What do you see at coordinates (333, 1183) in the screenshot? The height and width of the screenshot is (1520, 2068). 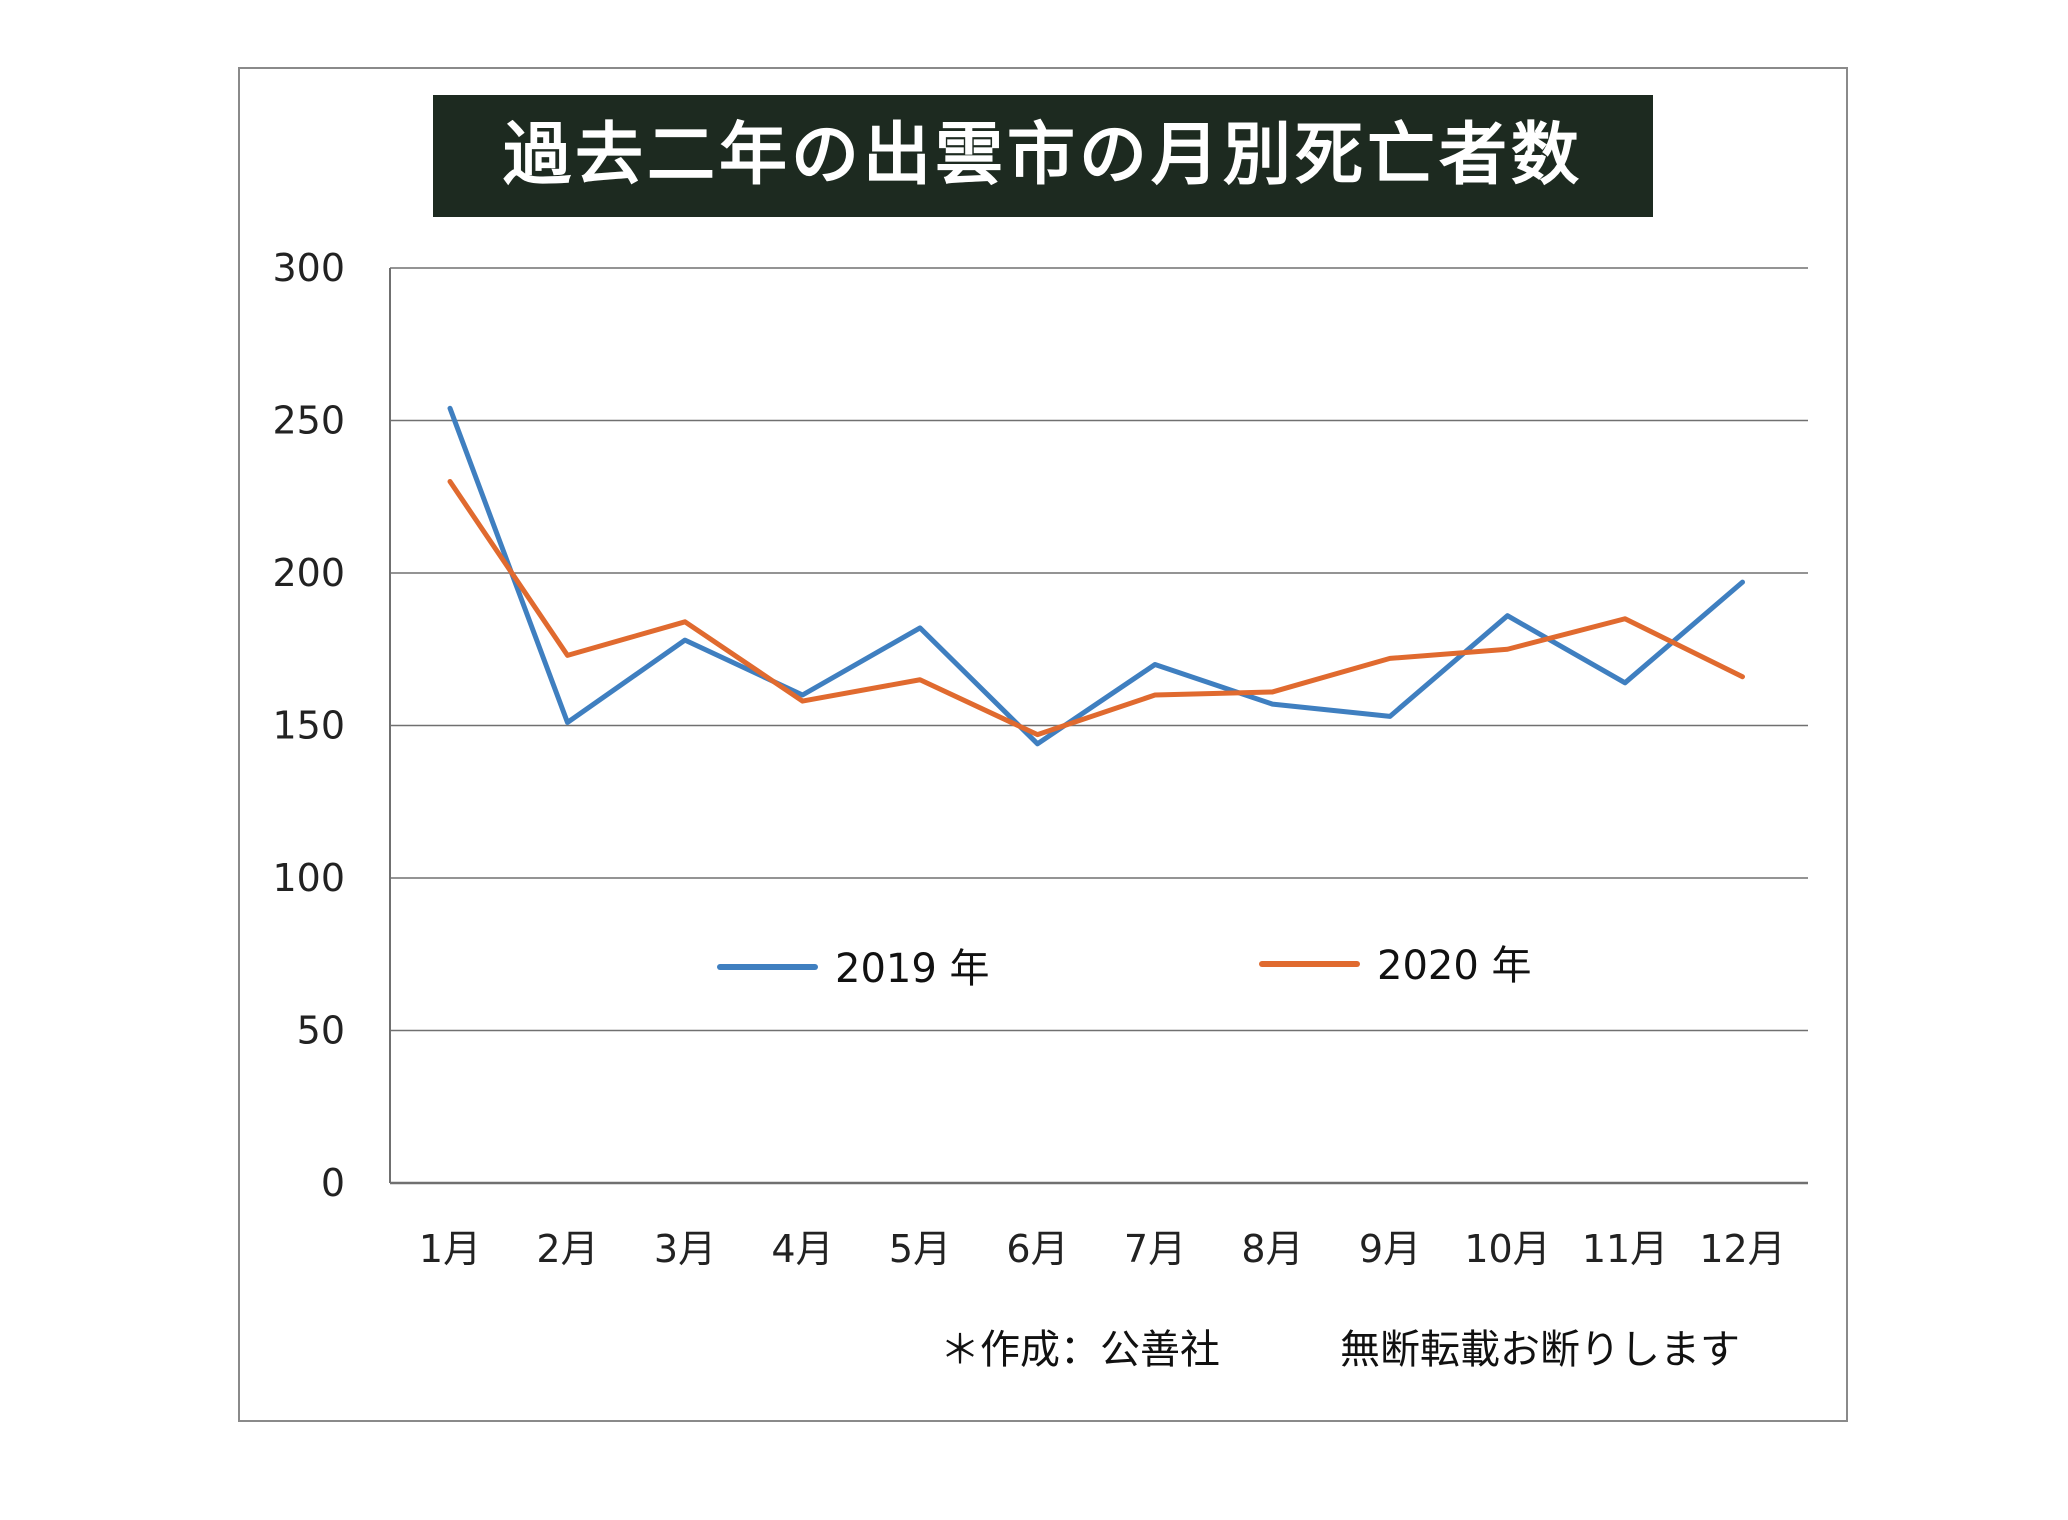 I see `y-tick-label: 0` at bounding box center [333, 1183].